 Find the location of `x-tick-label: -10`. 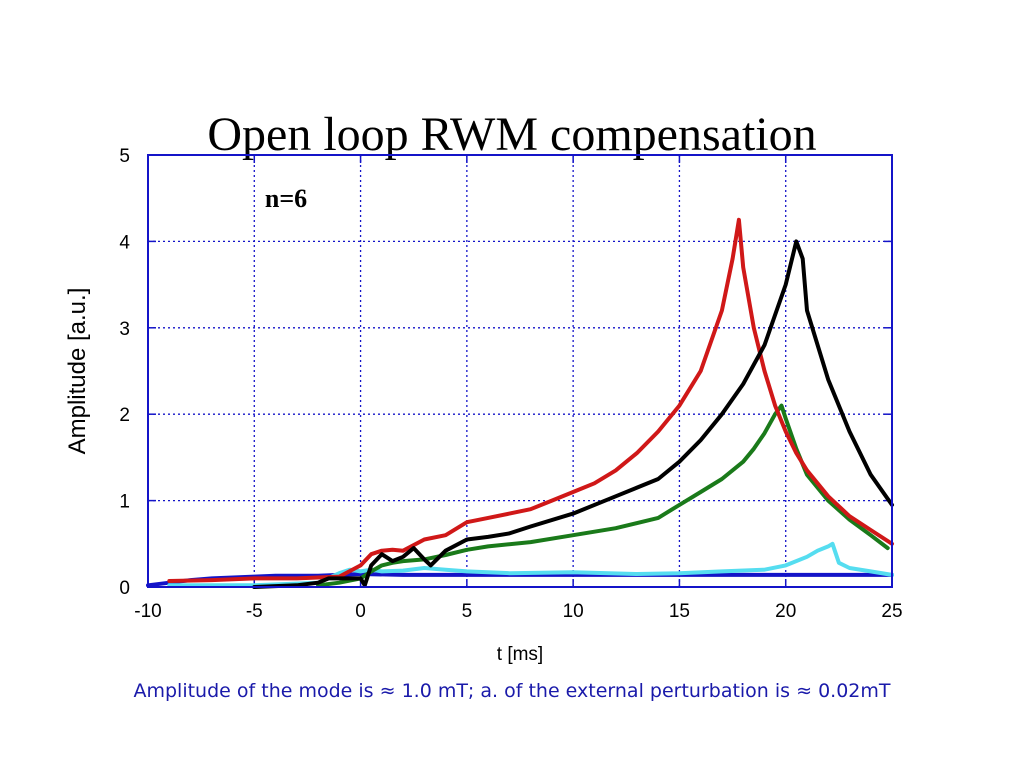

x-tick-label: -10 is located at coordinates (147, 611).